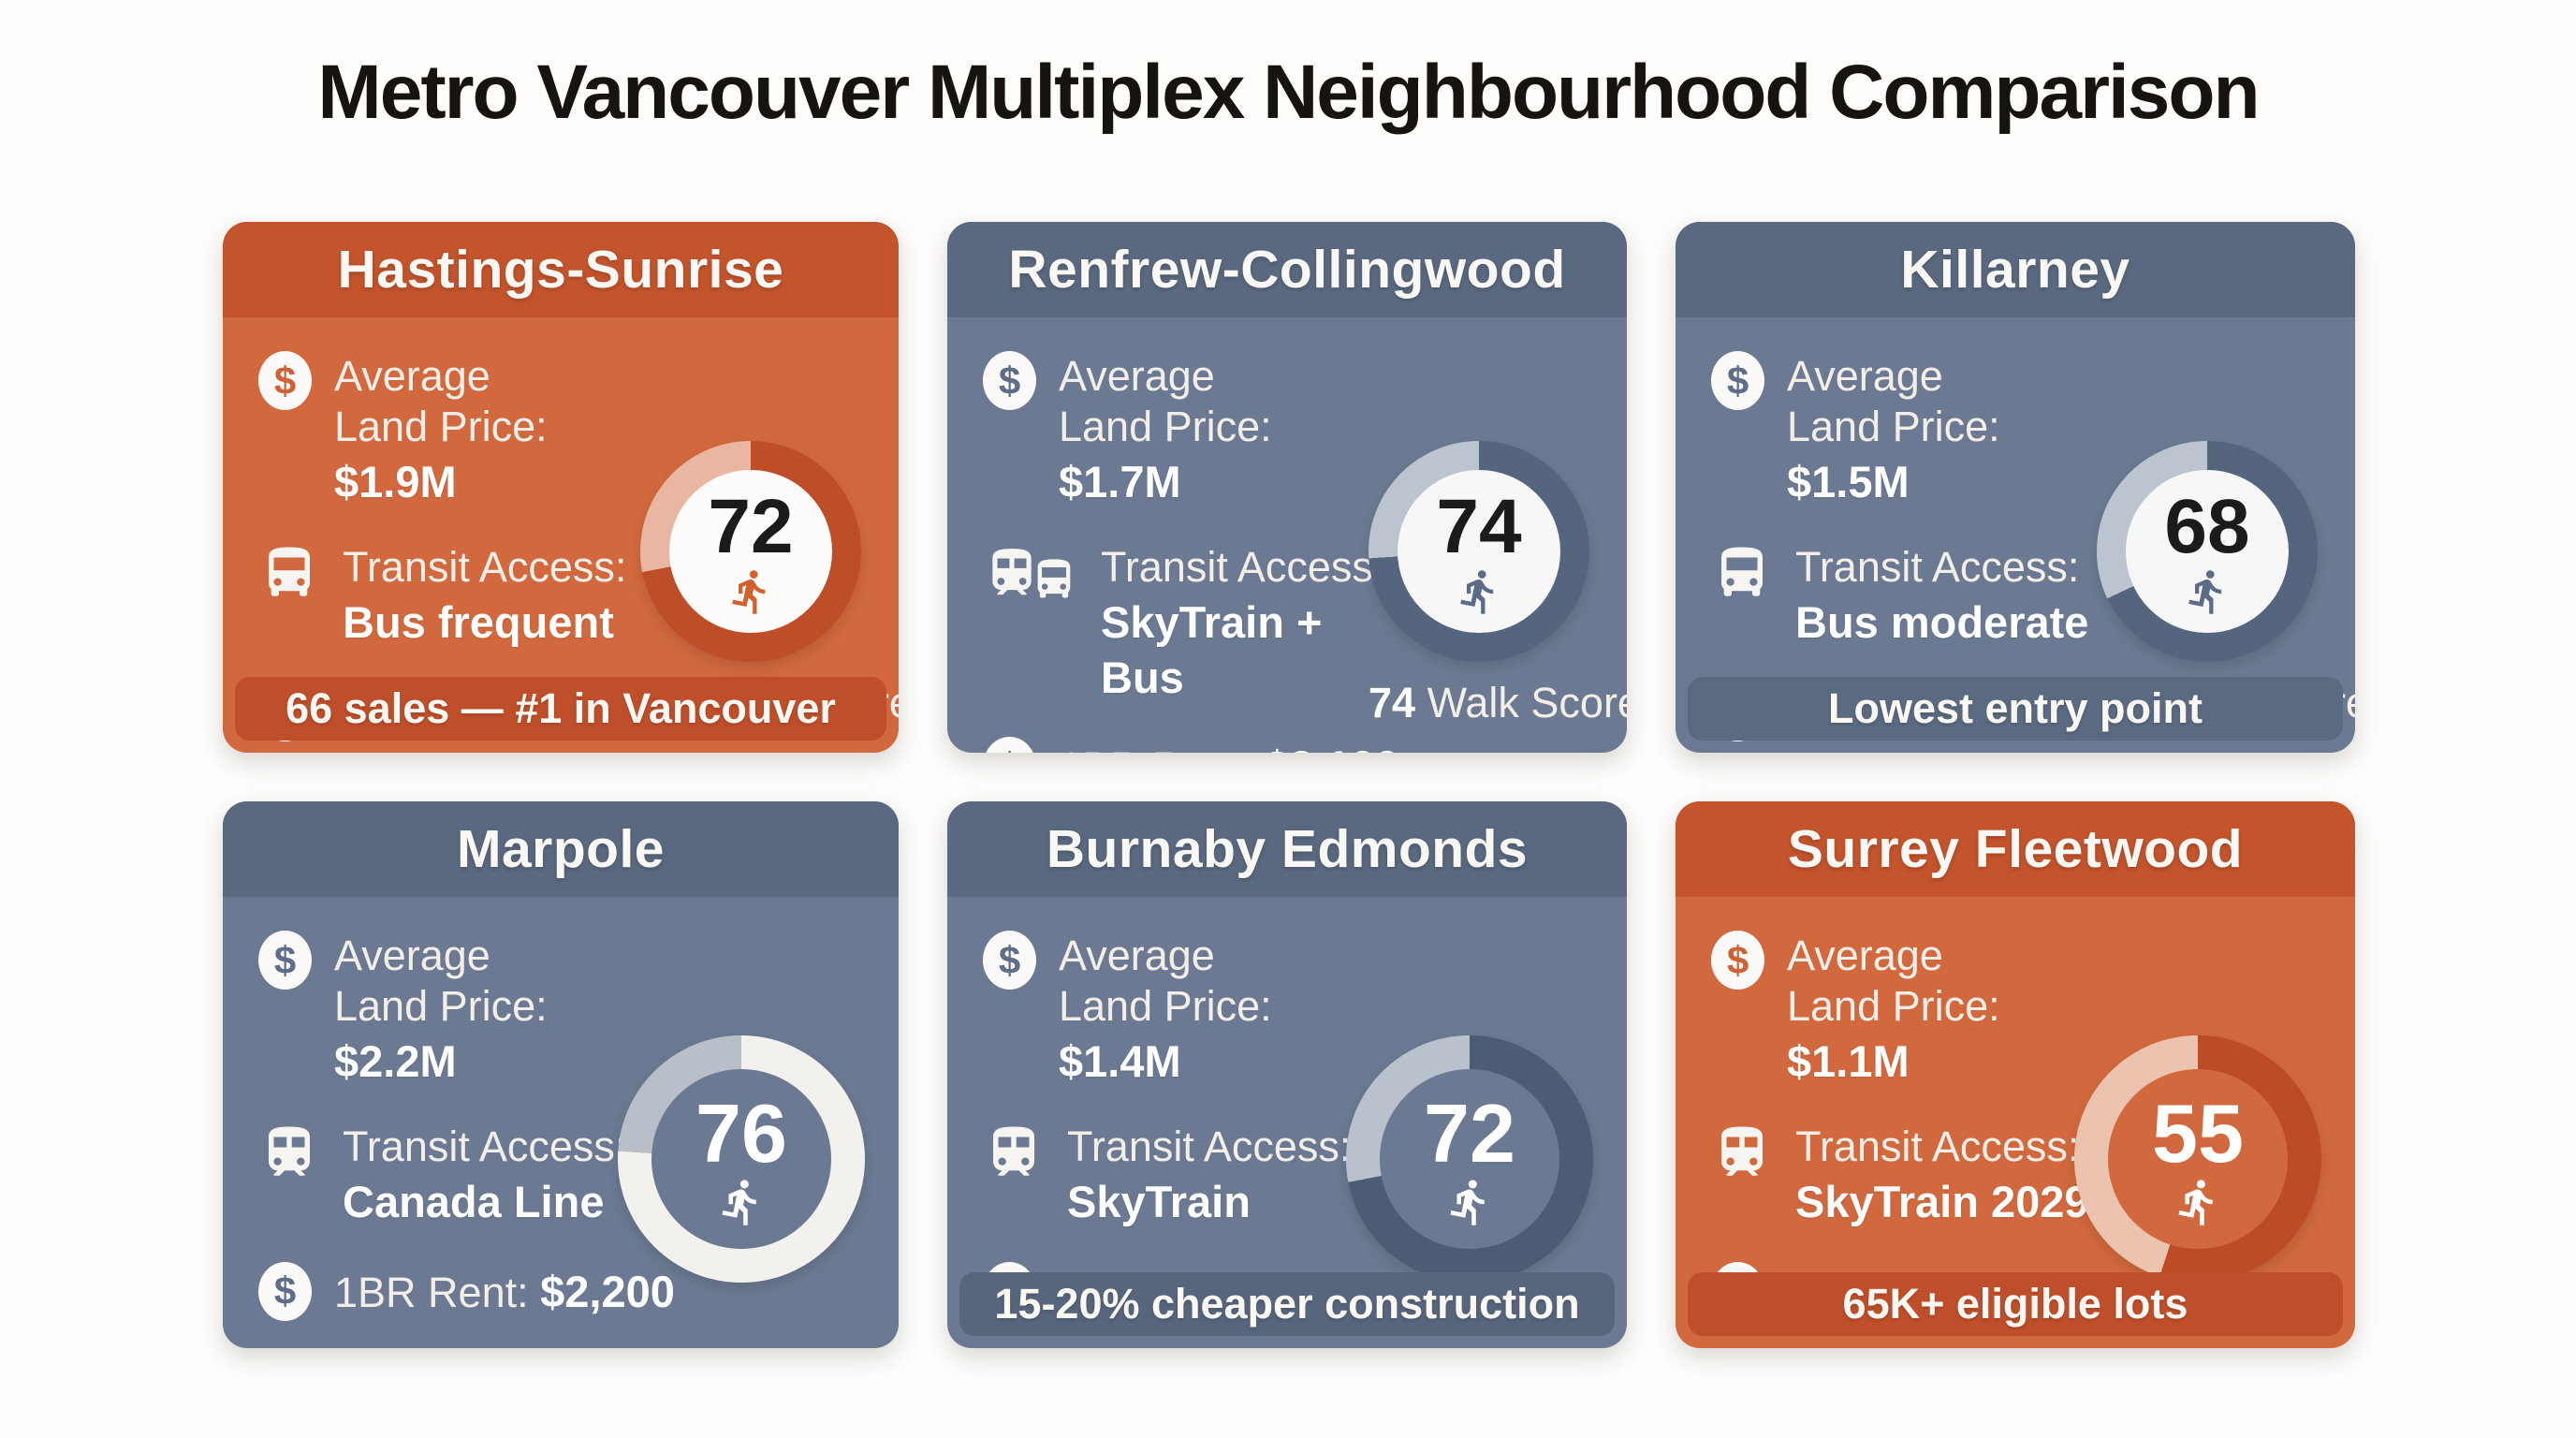 This screenshot has height=1438, width=2576. What do you see at coordinates (560, 709) in the screenshot?
I see `highlight-banner: 66 sales — #1 in Vancouver` at bounding box center [560, 709].